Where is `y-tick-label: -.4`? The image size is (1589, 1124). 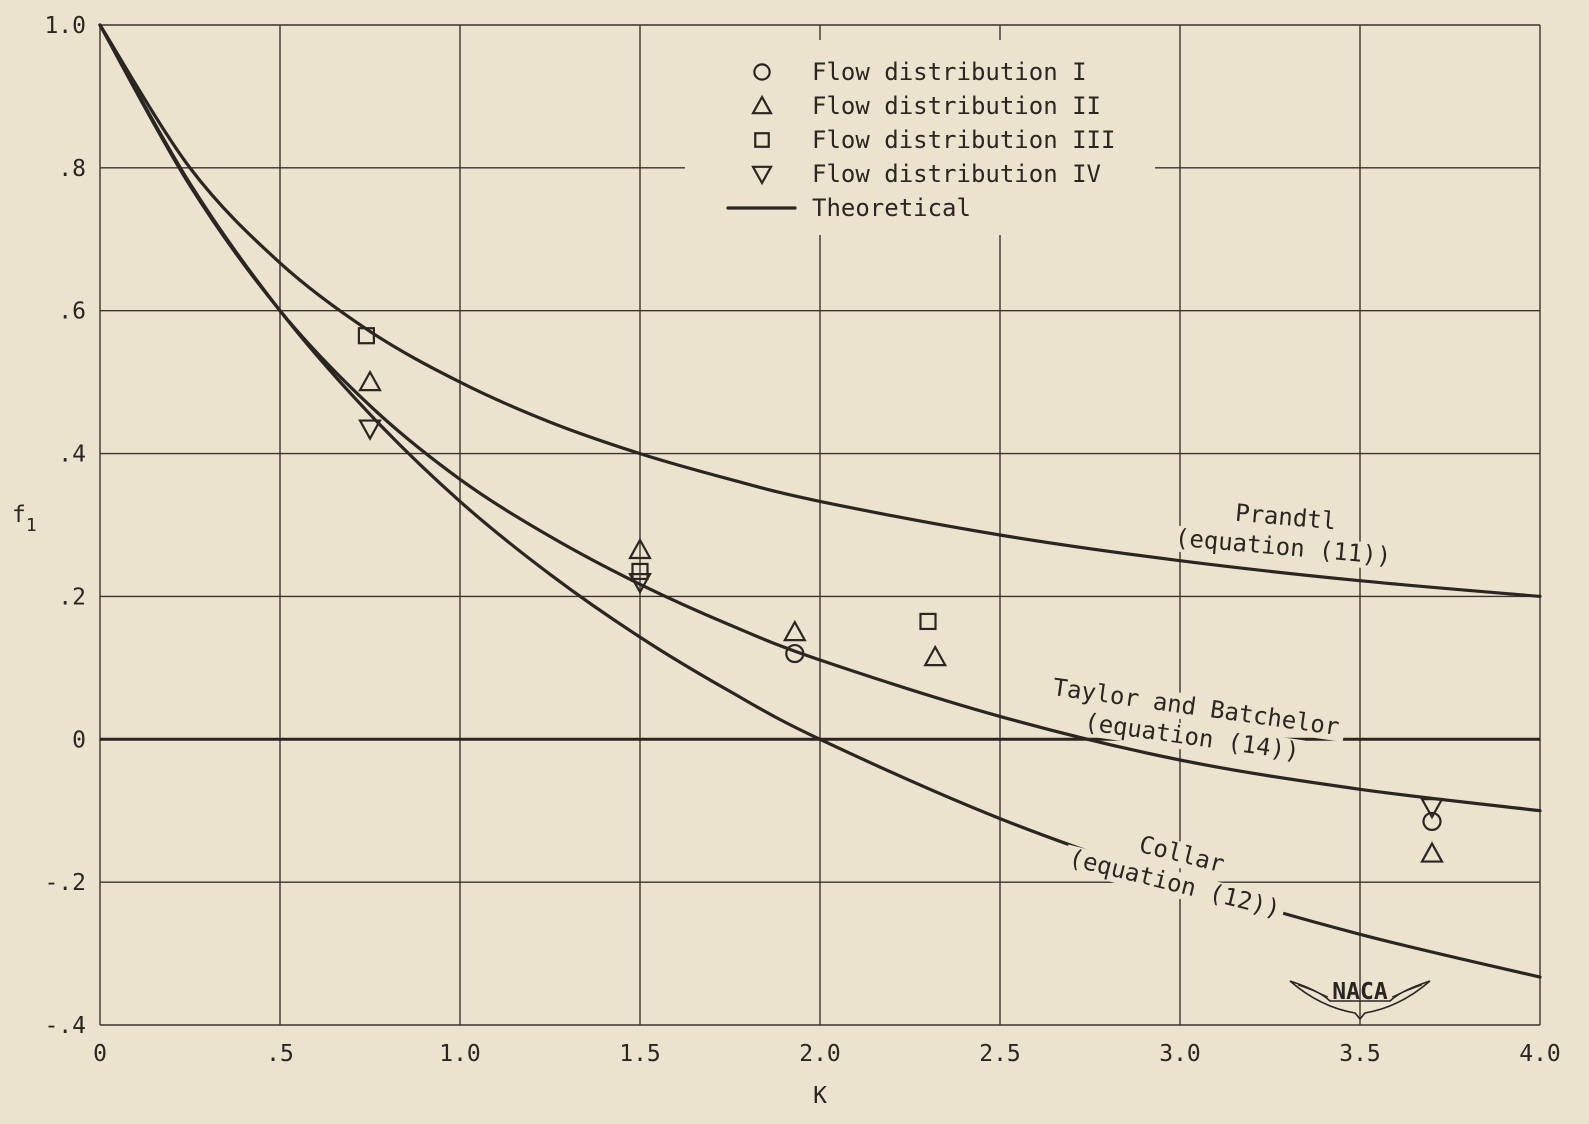 y-tick-label: -.4 is located at coordinates (65, 1026).